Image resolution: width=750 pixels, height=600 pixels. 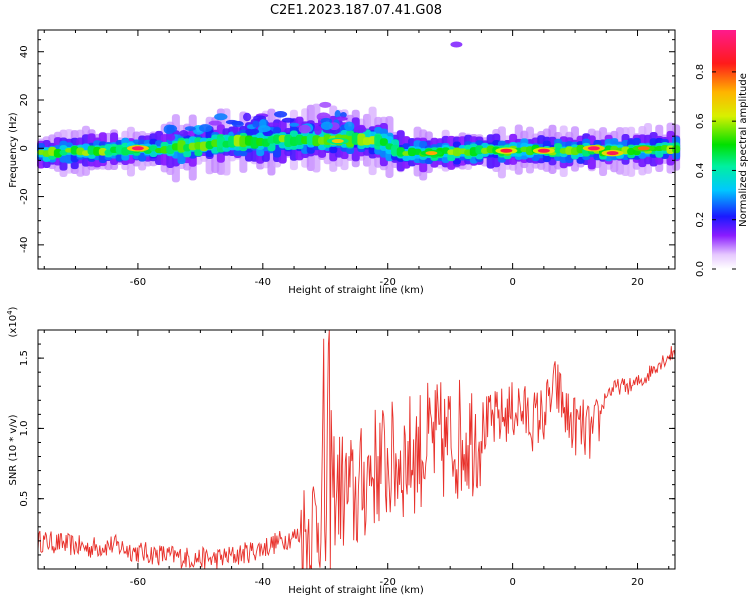 I want to click on colorbar-gradient, so click(x=724, y=149).